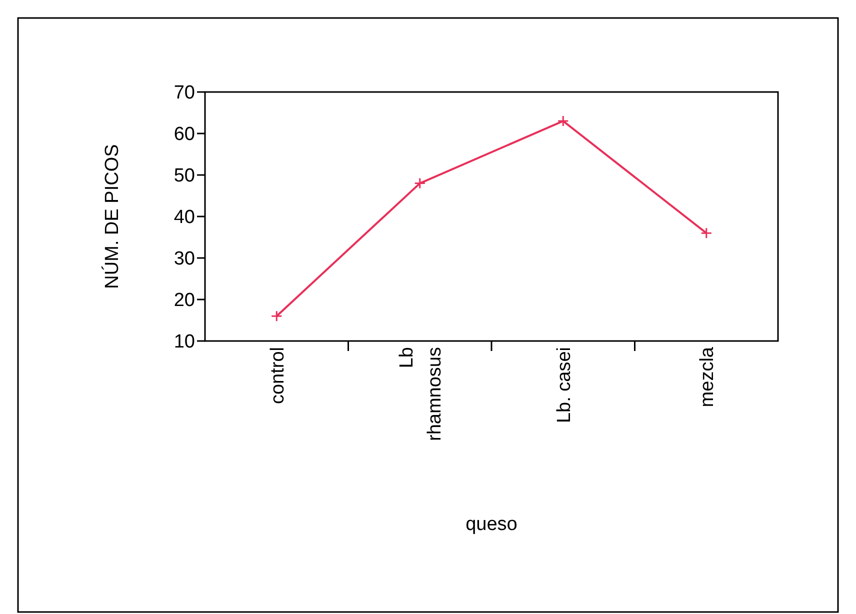 Image resolution: width=856 pixels, height=614 pixels. Describe the element at coordinates (277, 375) in the screenshot. I see `x-tick-label: control` at that location.